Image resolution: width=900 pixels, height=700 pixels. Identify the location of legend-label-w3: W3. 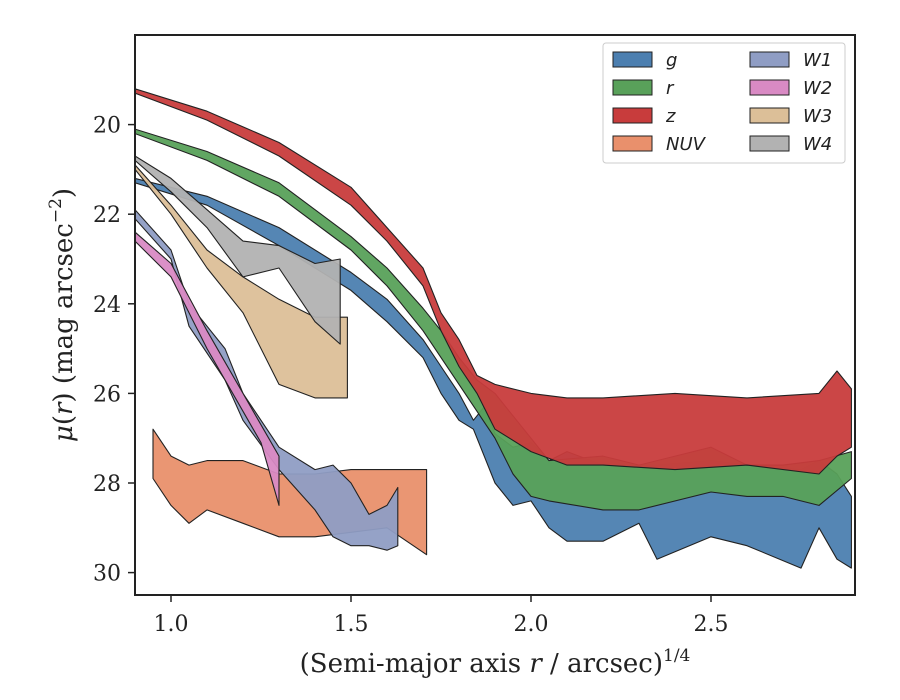
(817, 116).